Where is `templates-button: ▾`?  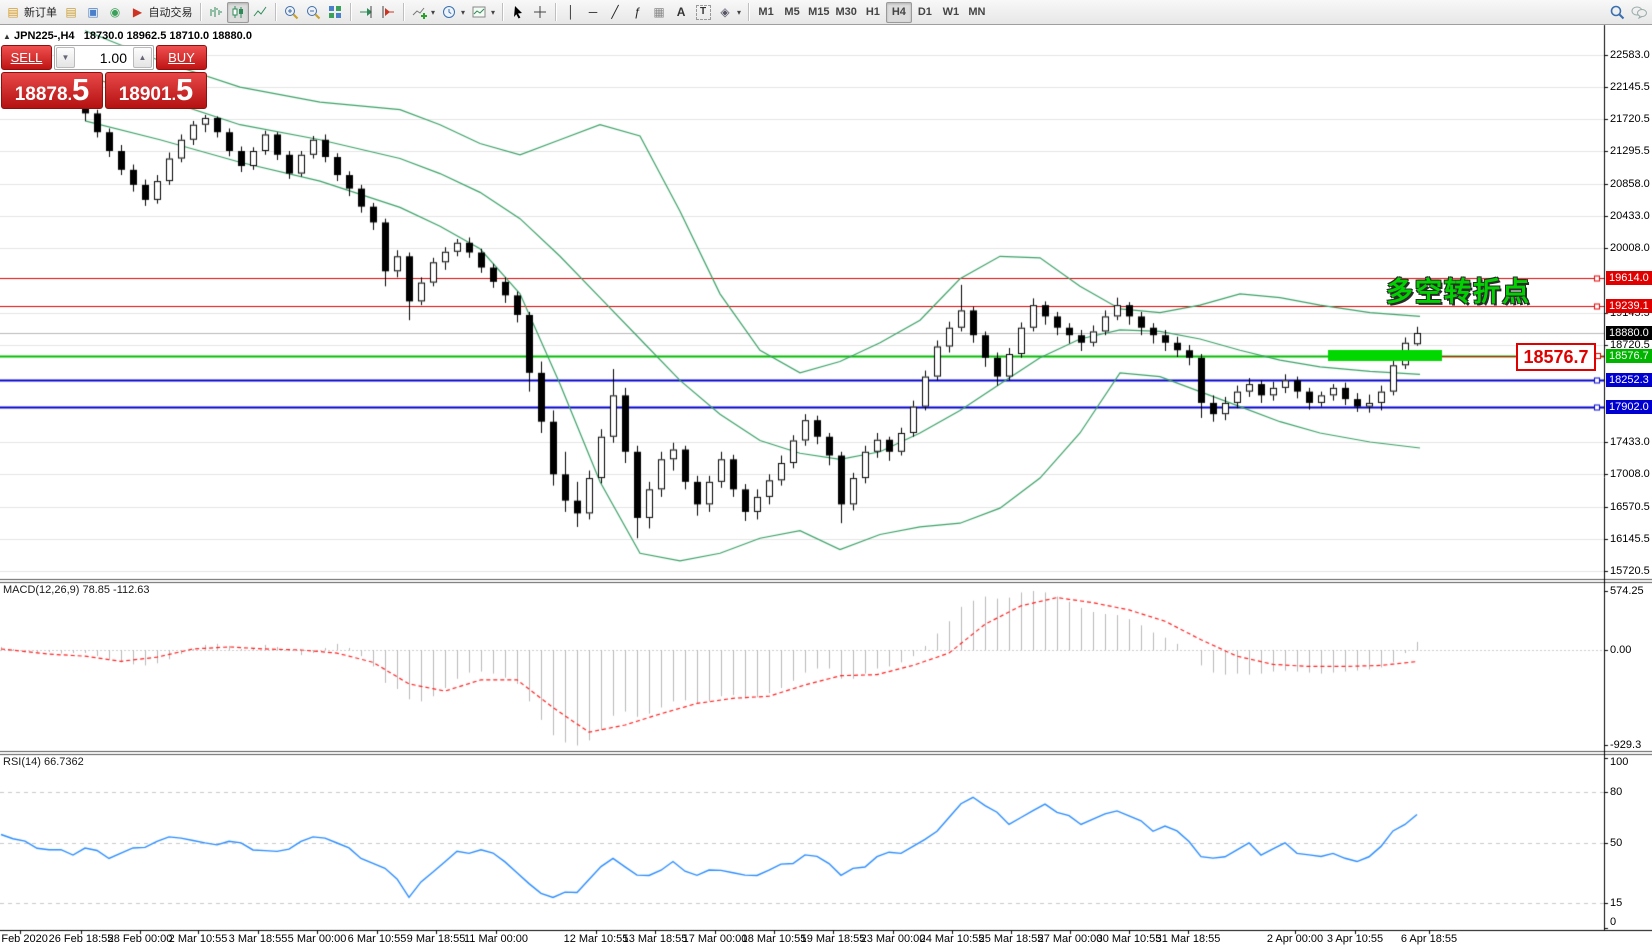
templates-button: ▾ is located at coordinates (483, 12).